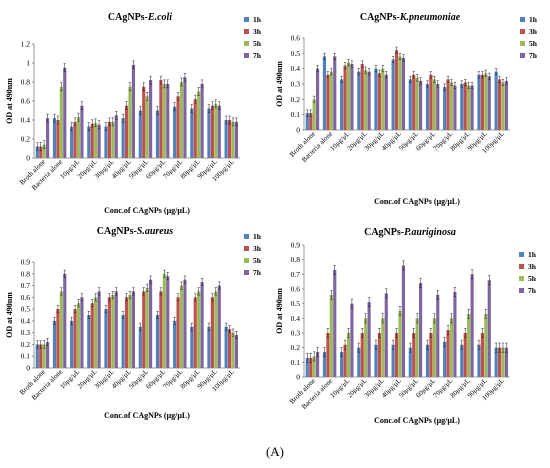  What do you see at coordinates (298, 377) in the screenshot?
I see `y-tick-label: 0` at bounding box center [298, 377].